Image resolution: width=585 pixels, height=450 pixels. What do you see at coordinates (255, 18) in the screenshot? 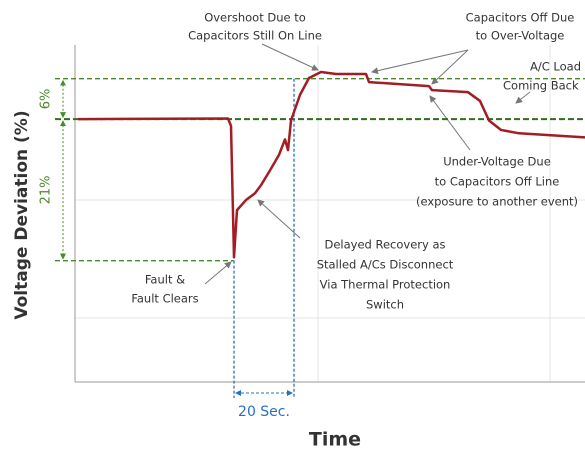
I see `annotation: Overshoot Due to` at bounding box center [255, 18].